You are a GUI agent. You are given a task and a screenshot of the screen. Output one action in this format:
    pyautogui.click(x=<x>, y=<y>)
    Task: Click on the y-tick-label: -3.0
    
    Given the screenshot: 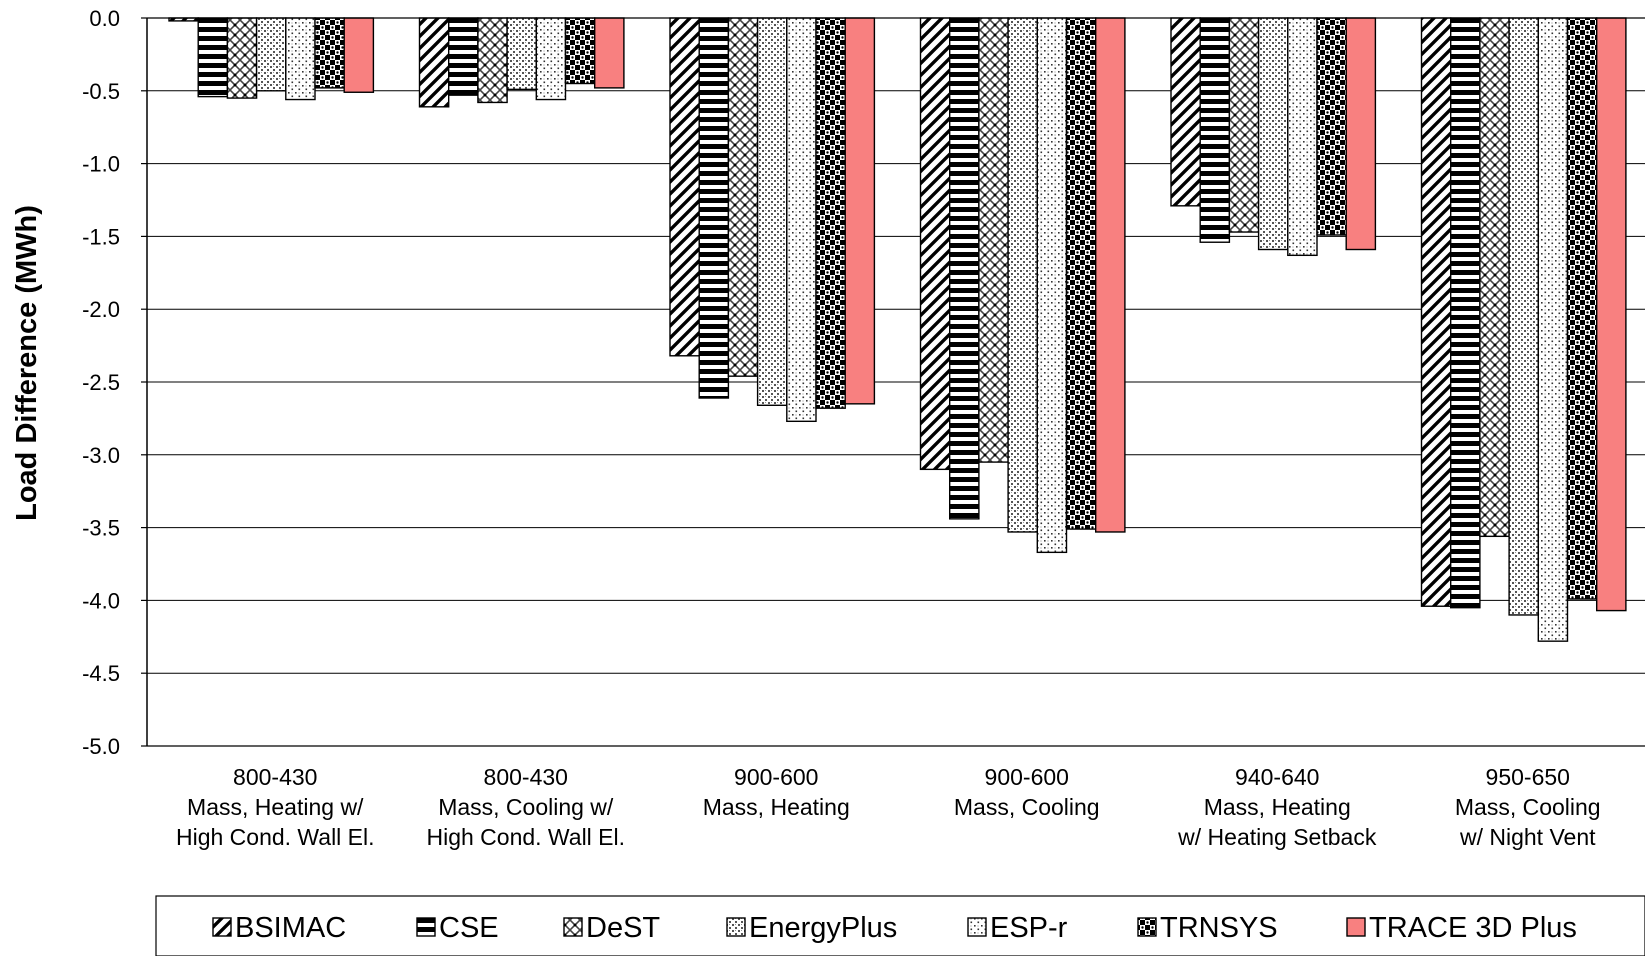 What is the action you would take?
    pyautogui.click(x=101, y=455)
    